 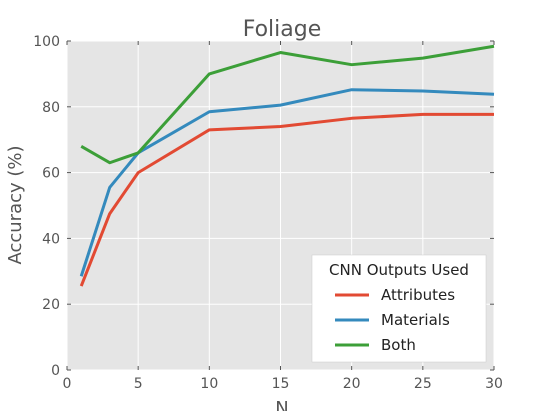 What do you see at coordinates (399, 270) in the screenshot?
I see `legend-title: CNN Outputs Used` at bounding box center [399, 270].